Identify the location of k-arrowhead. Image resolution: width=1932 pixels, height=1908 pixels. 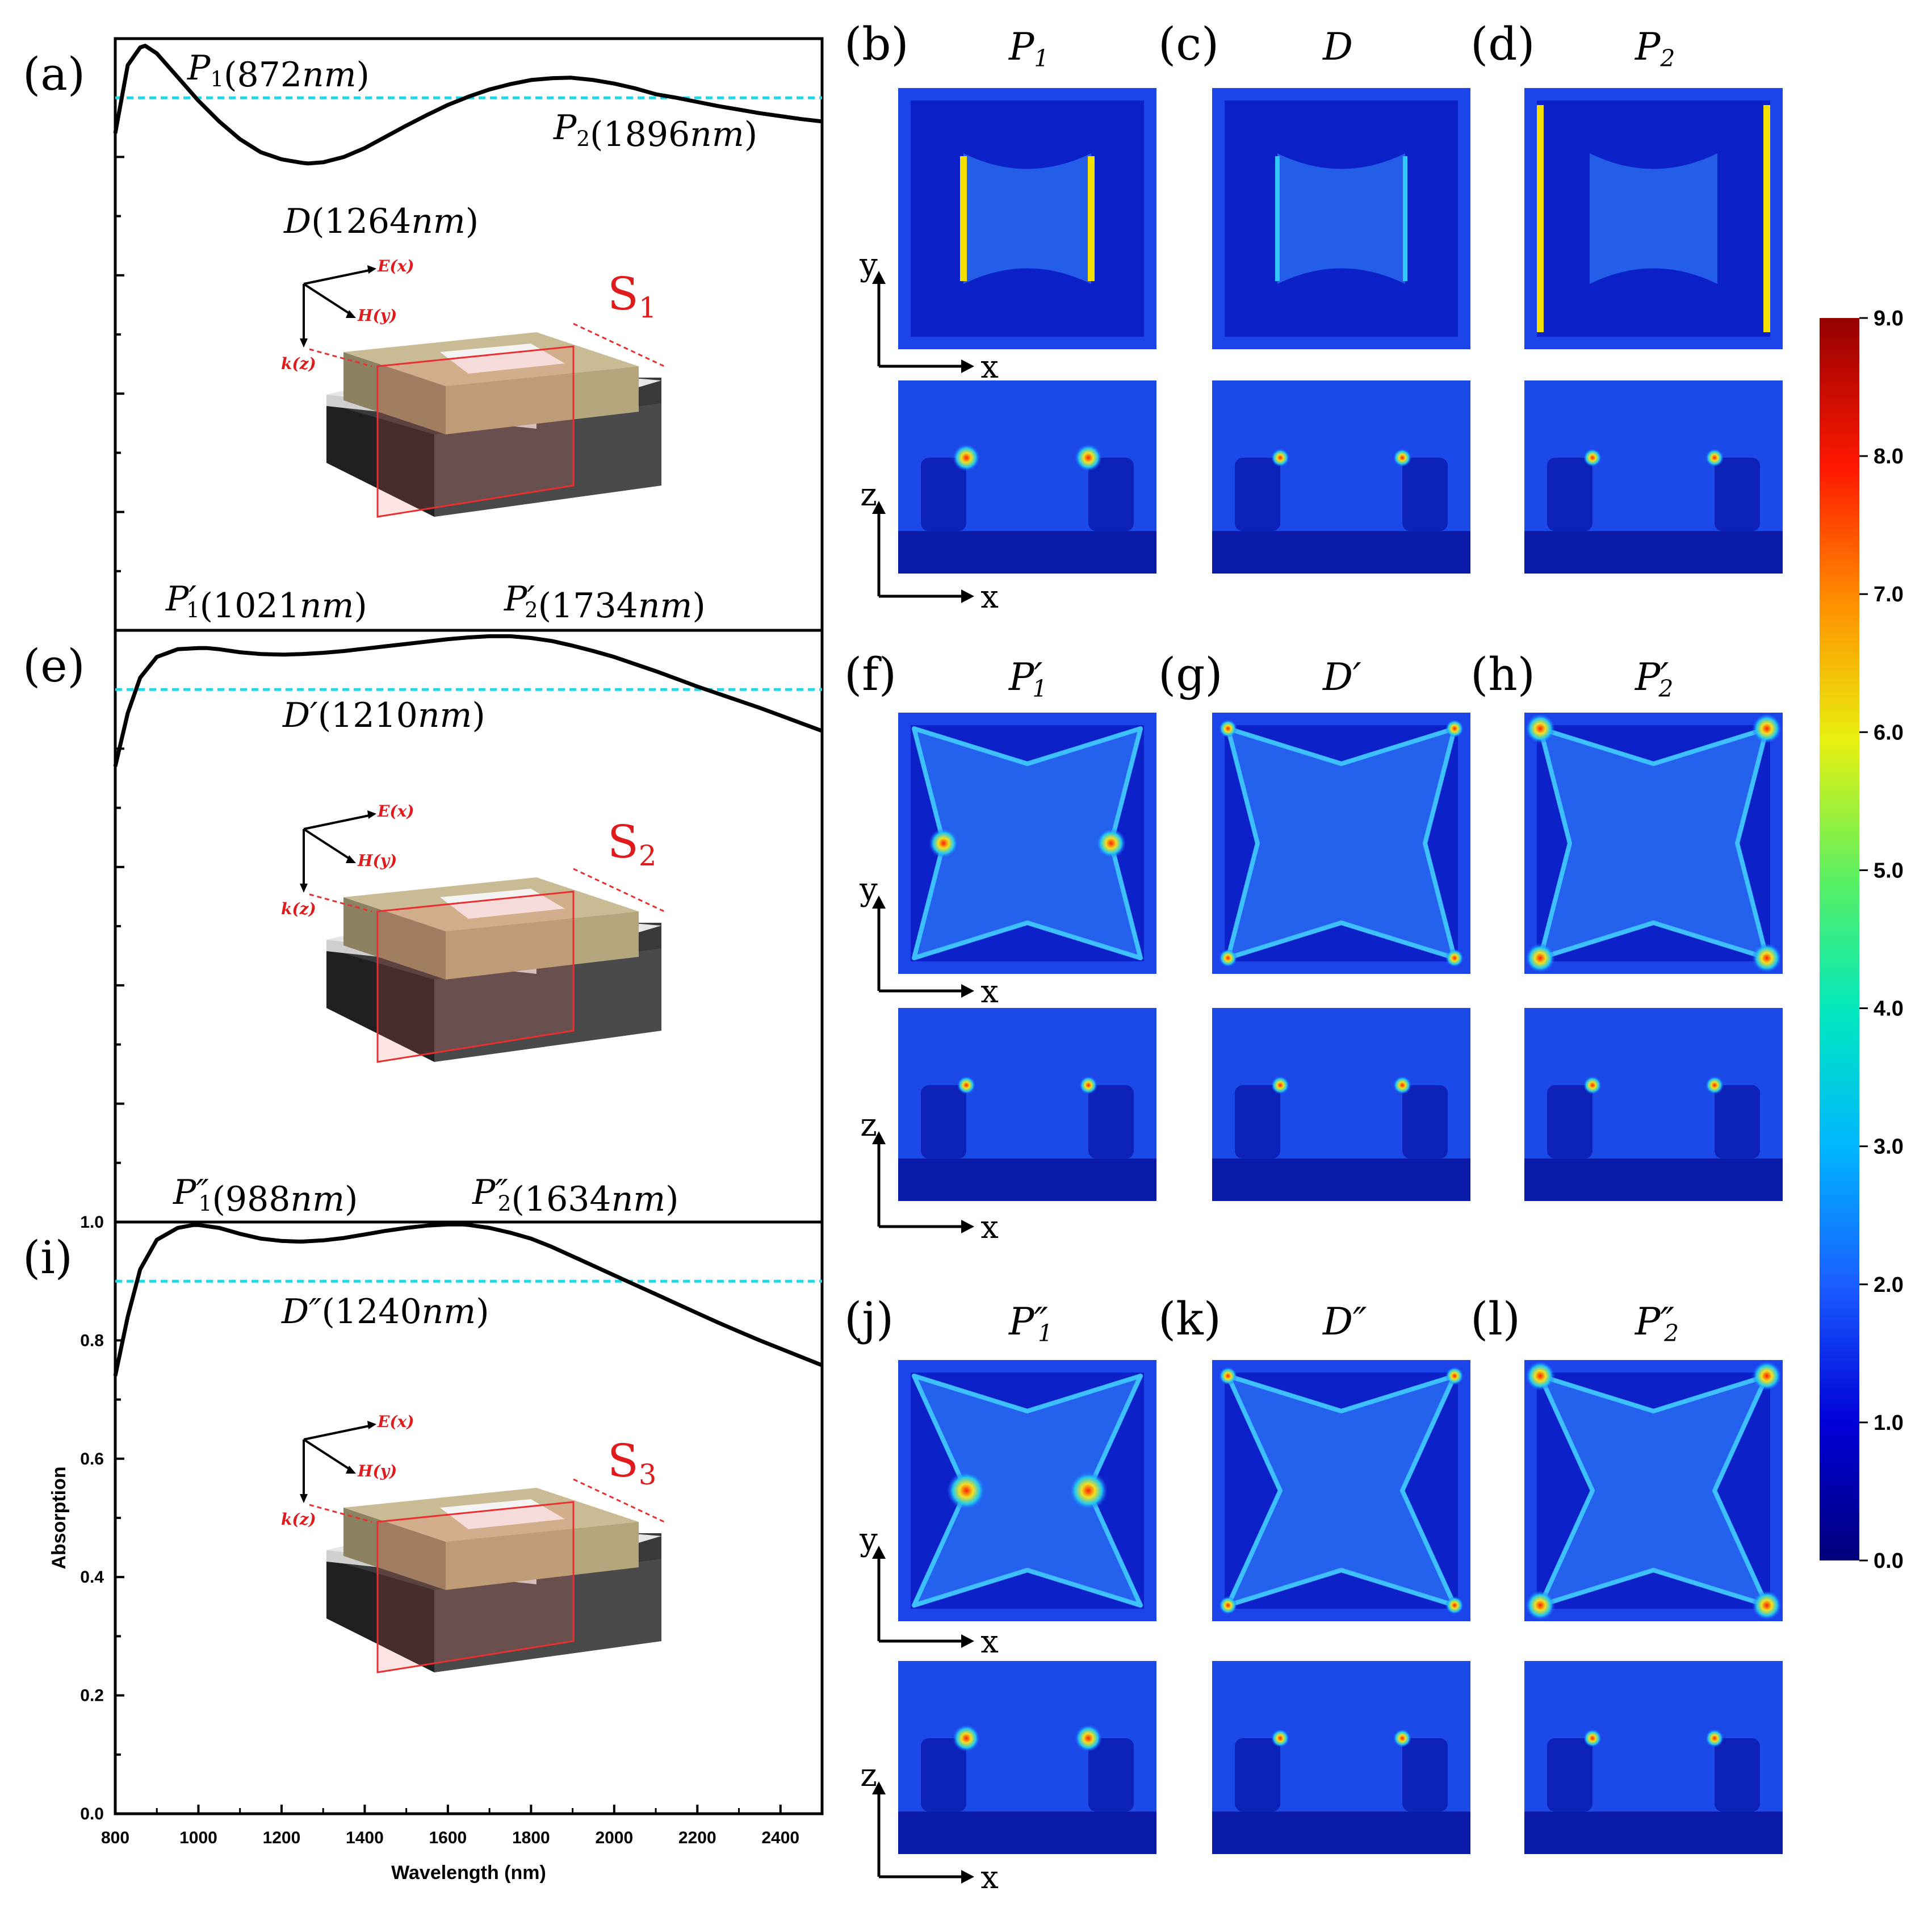
(304, 343).